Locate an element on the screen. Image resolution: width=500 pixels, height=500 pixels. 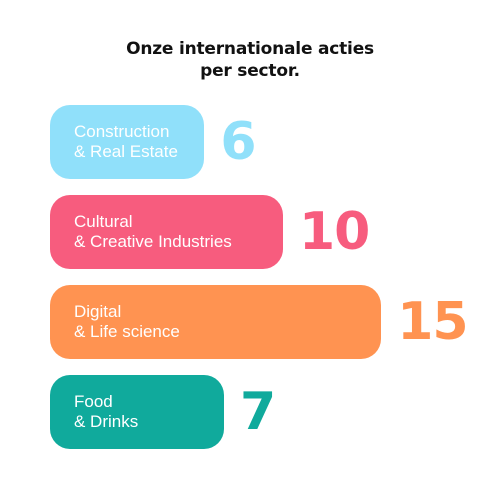
bar-3-value-label: 15 is located at coordinates (432, 322).